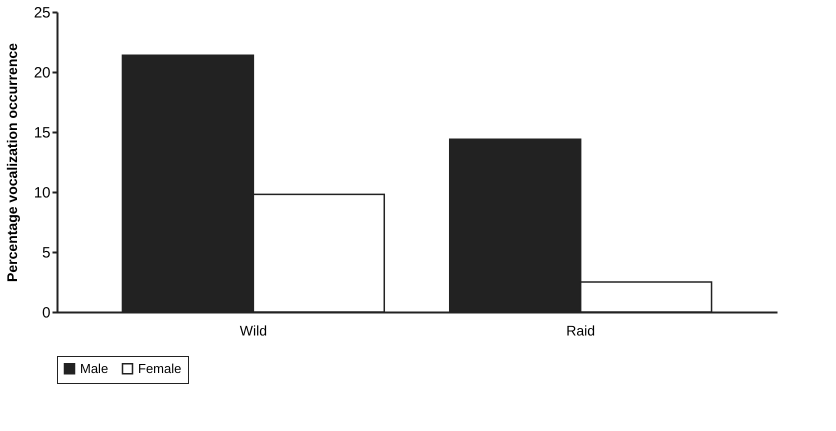 The height and width of the screenshot is (431, 836). What do you see at coordinates (42, 193) in the screenshot?
I see `y-tick-label: 10` at bounding box center [42, 193].